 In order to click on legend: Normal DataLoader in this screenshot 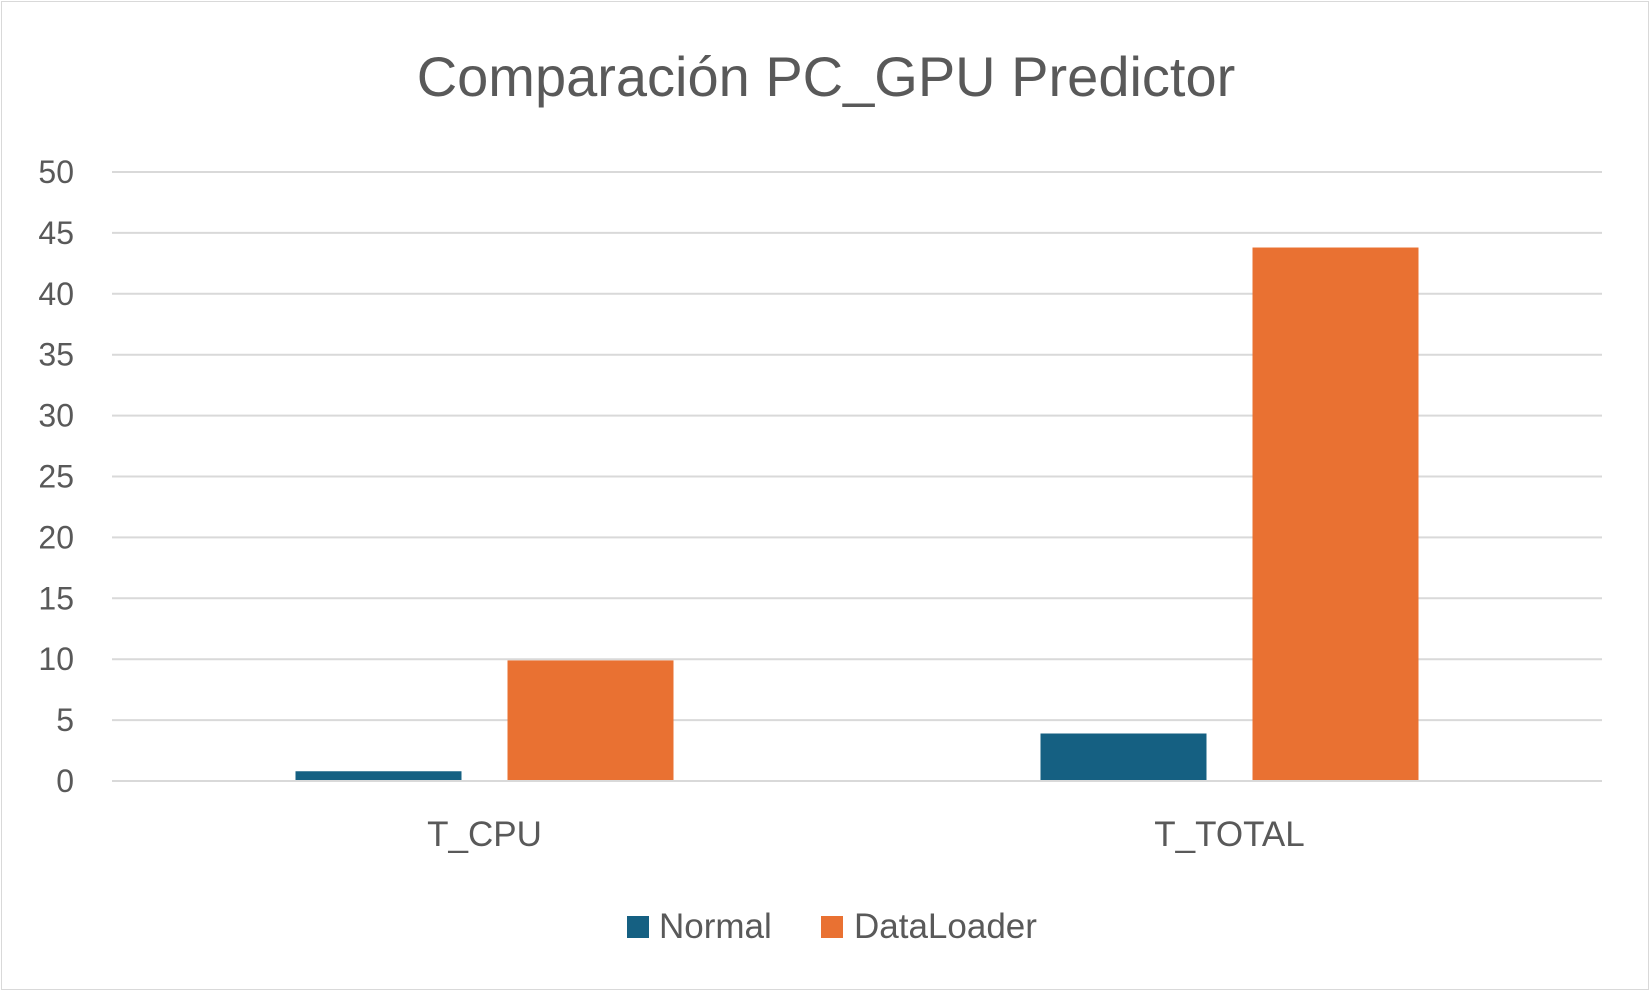, I will do `click(832, 926)`.